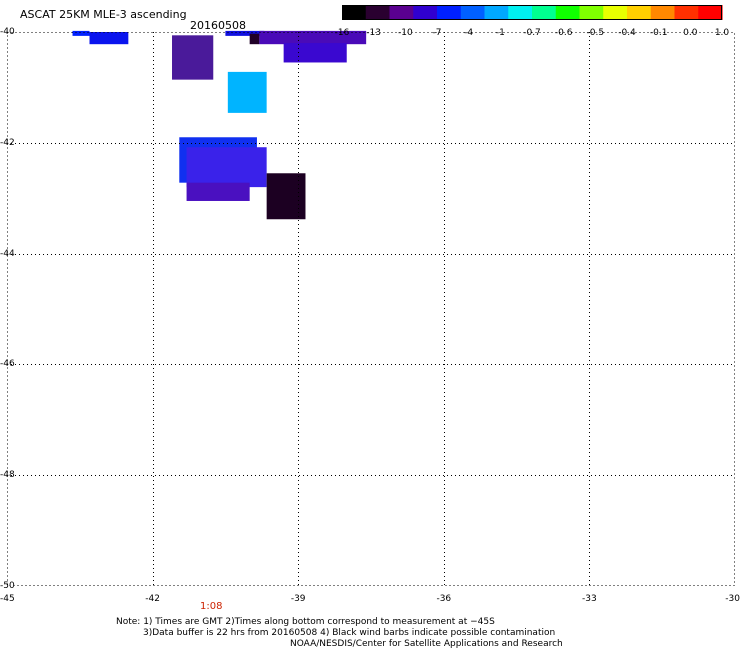 This screenshot has width=740, height=650. I want to click on colorbar-tick-label: 0.0, so click(690, 33).